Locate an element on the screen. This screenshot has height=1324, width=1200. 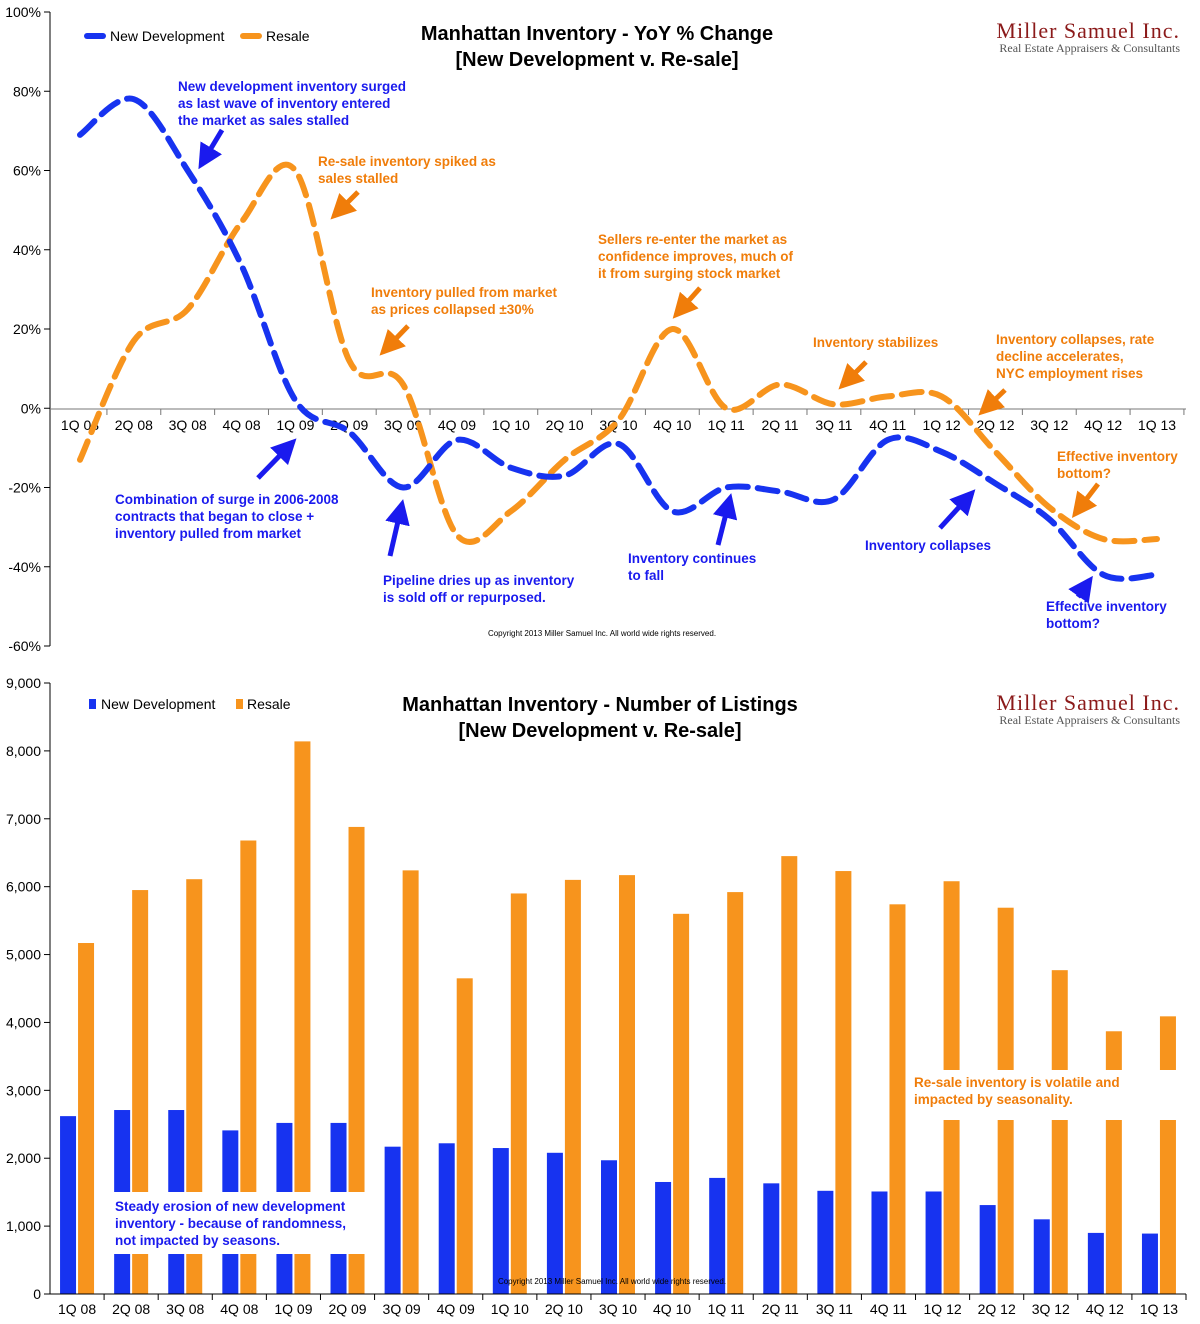
x-tick-label: 1Q 10 is located at coordinates (511, 425).